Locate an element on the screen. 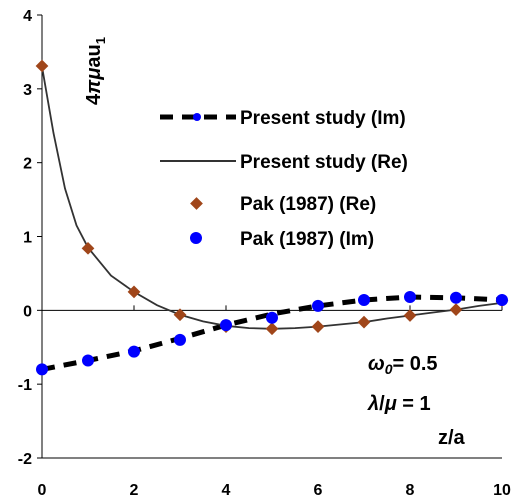 Image resolution: width=513 pixels, height=501 pixels. x-tick-label: 6 is located at coordinates (318, 490).